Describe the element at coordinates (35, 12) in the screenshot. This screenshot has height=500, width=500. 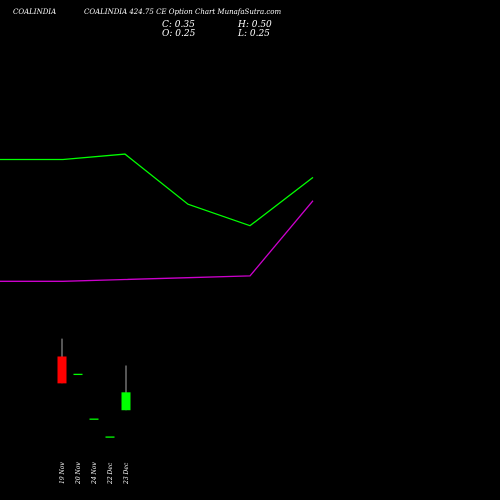
I see `chart-symbol: COALINDIA` at that location.